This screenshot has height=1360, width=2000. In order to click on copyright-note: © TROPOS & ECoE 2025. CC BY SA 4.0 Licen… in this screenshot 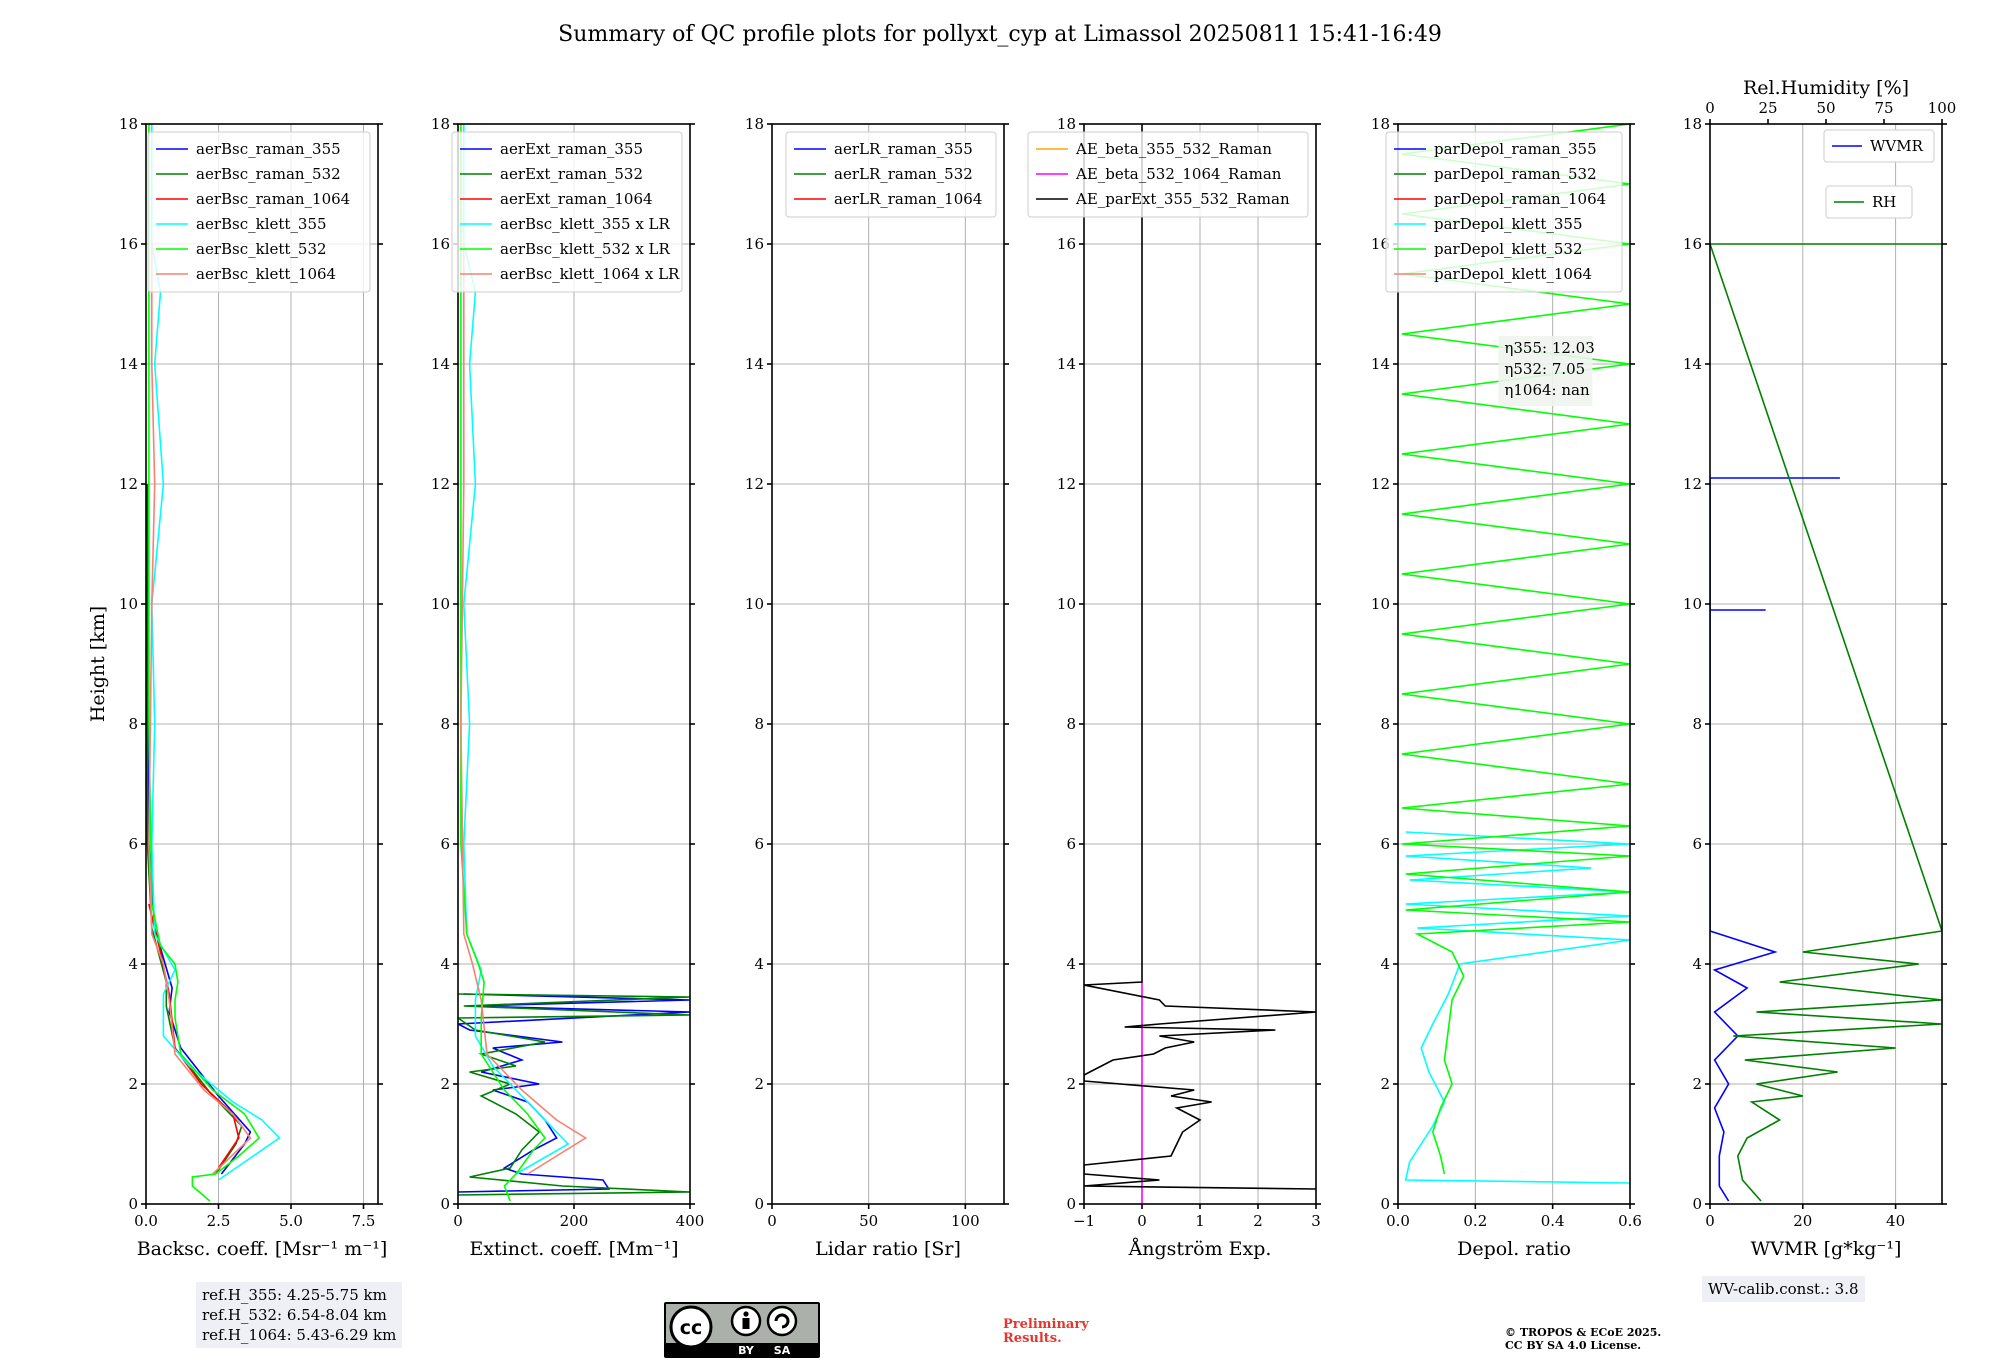, I will do `click(1583, 1339)`.